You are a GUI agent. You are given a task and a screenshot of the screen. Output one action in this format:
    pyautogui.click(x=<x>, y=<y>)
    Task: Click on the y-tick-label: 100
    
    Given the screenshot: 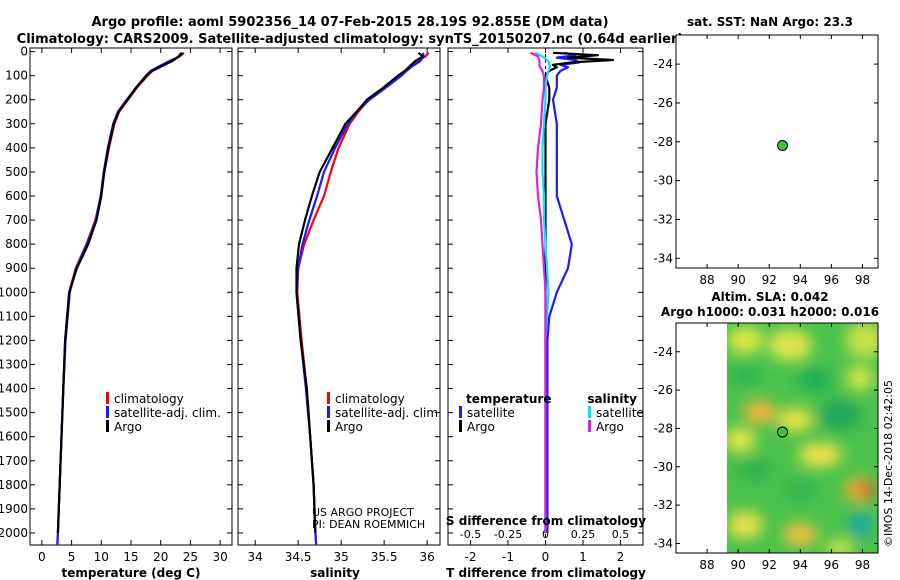 What is the action you would take?
    pyautogui.click(x=16, y=76)
    